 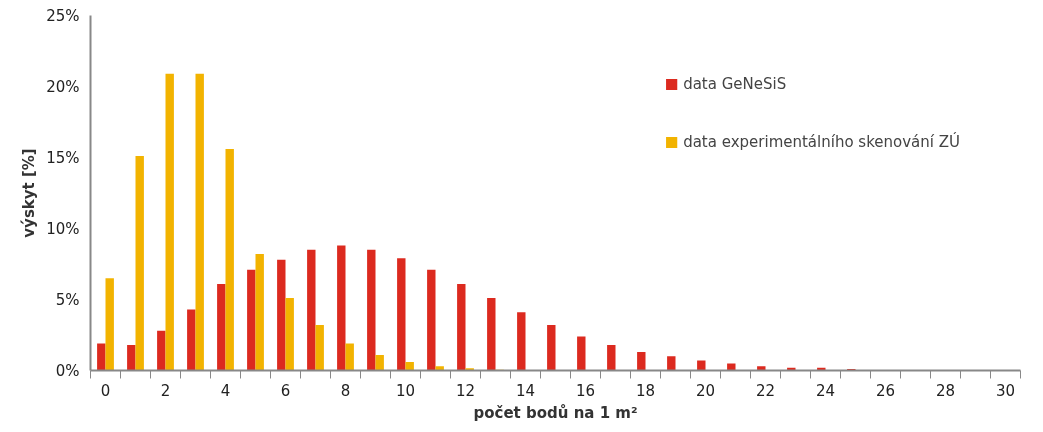 I want to click on y-tick-label: 10%, so click(x=63, y=228).